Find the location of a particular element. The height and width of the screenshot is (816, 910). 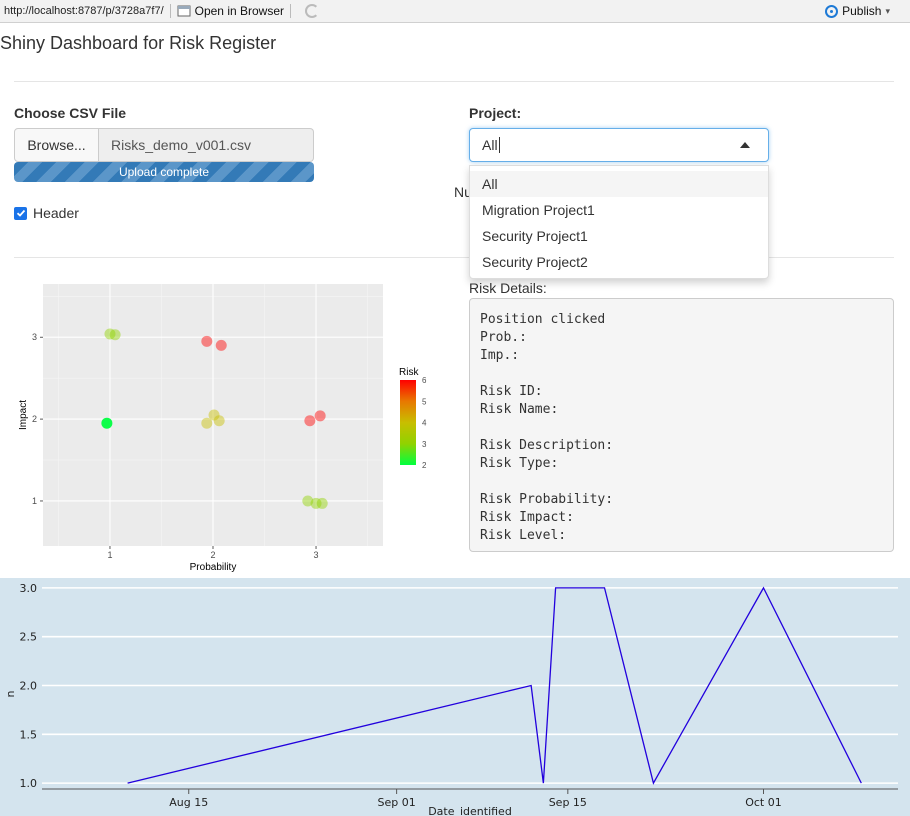

project-option: Security Project2 is located at coordinates (535, 262).